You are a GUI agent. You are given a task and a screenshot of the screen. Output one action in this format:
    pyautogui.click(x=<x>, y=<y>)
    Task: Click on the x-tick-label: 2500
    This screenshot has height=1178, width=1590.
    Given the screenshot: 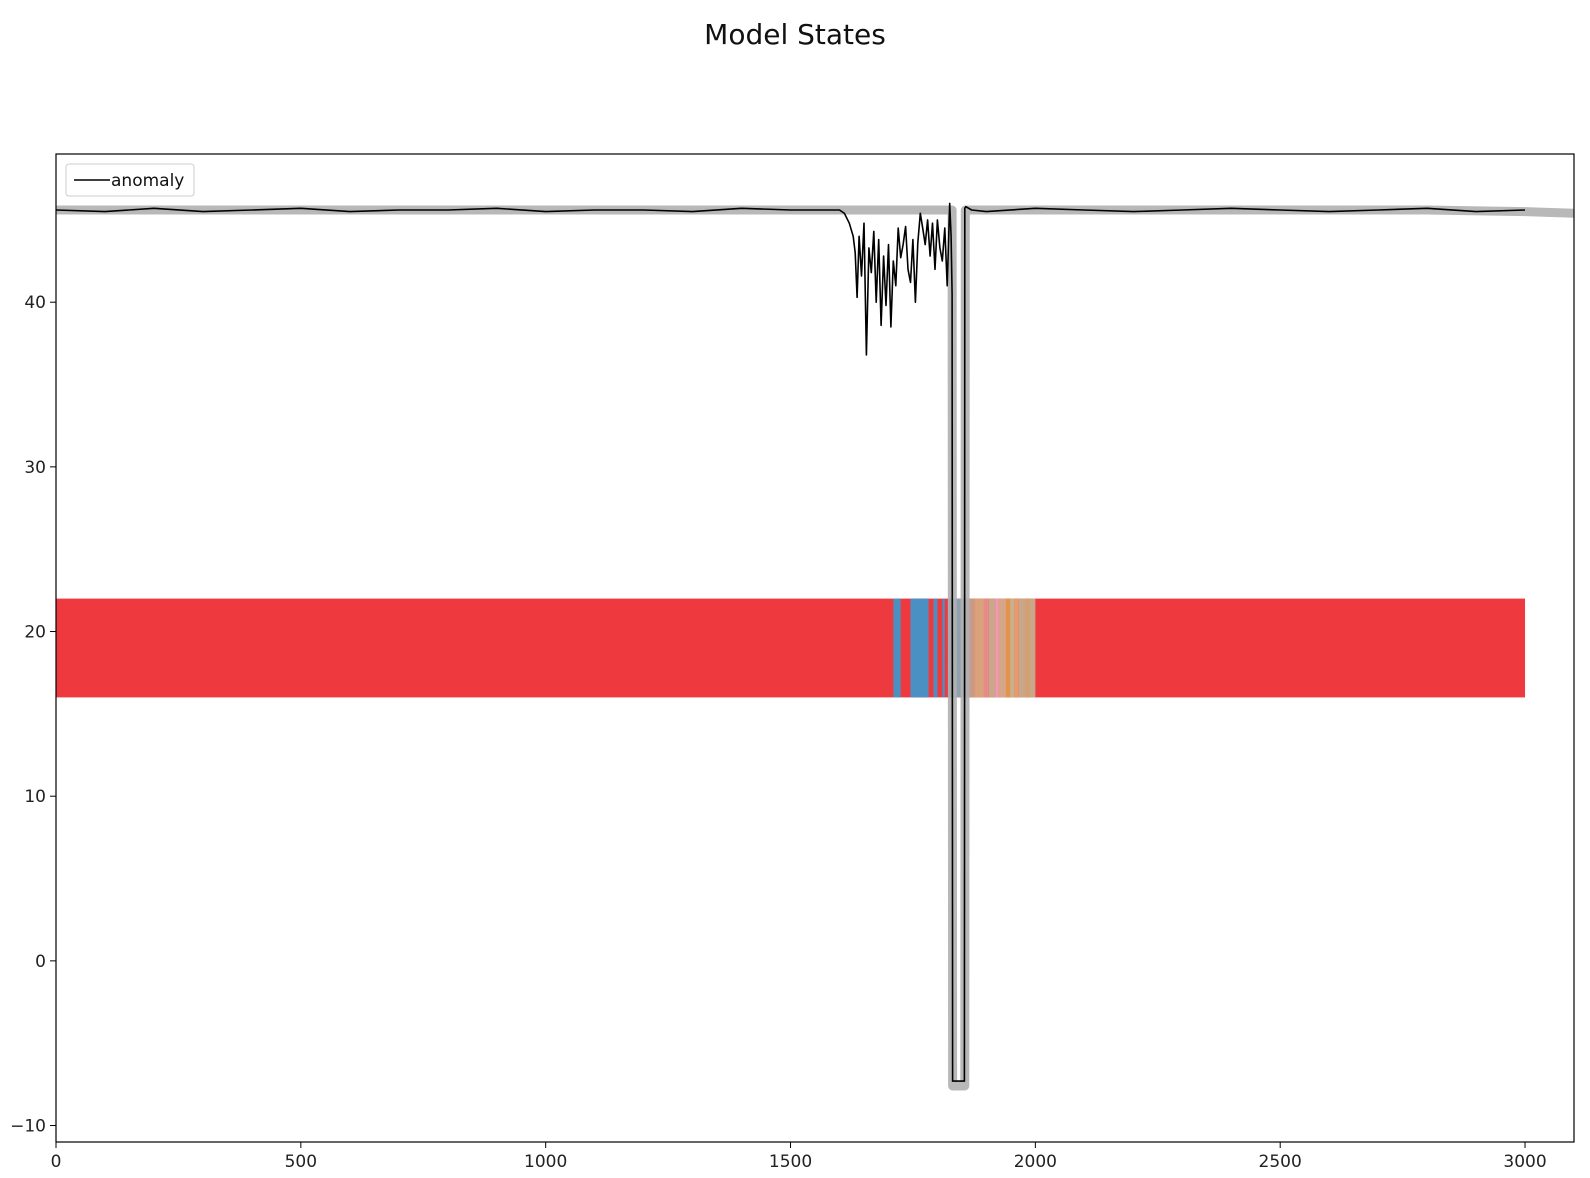 What is the action you would take?
    pyautogui.click(x=1280, y=1162)
    